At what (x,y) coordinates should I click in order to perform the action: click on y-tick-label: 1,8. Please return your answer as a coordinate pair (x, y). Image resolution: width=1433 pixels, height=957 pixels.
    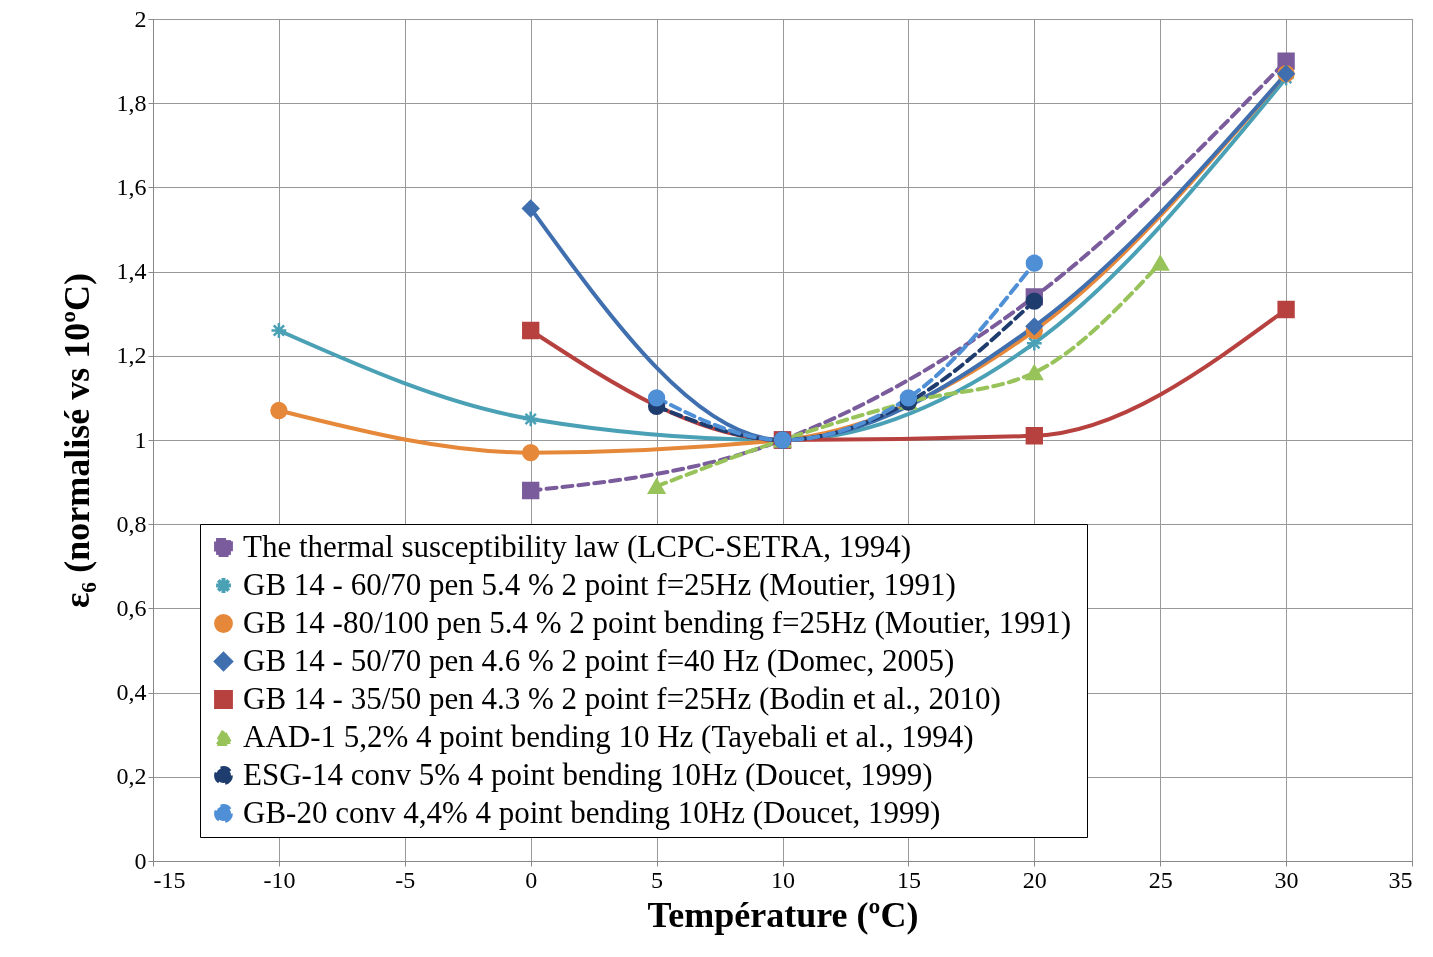
    Looking at the image, I should click on (131, 102).